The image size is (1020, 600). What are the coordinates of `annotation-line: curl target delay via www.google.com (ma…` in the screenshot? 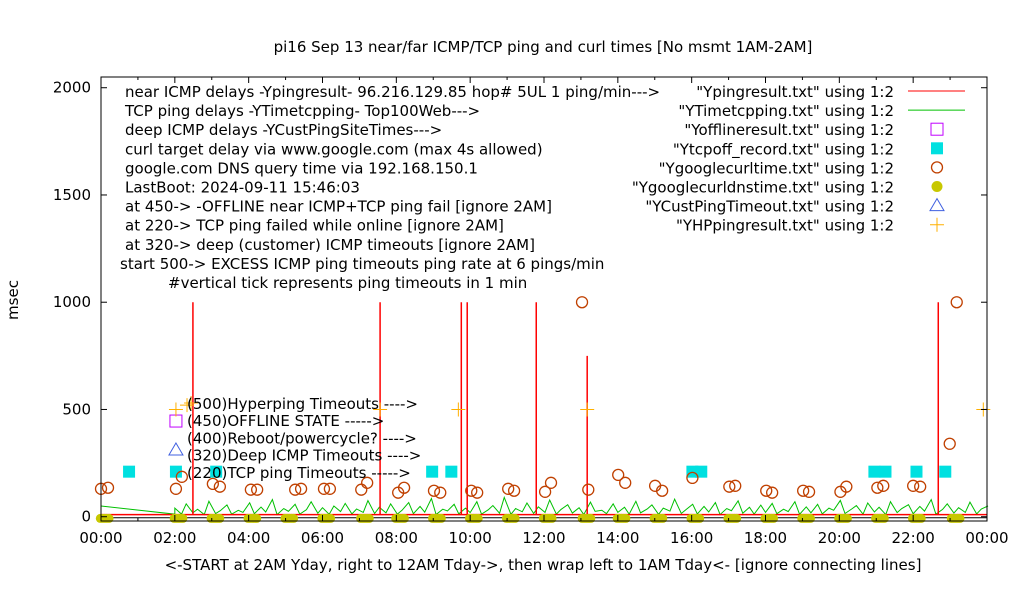 It's located at (334, 149).